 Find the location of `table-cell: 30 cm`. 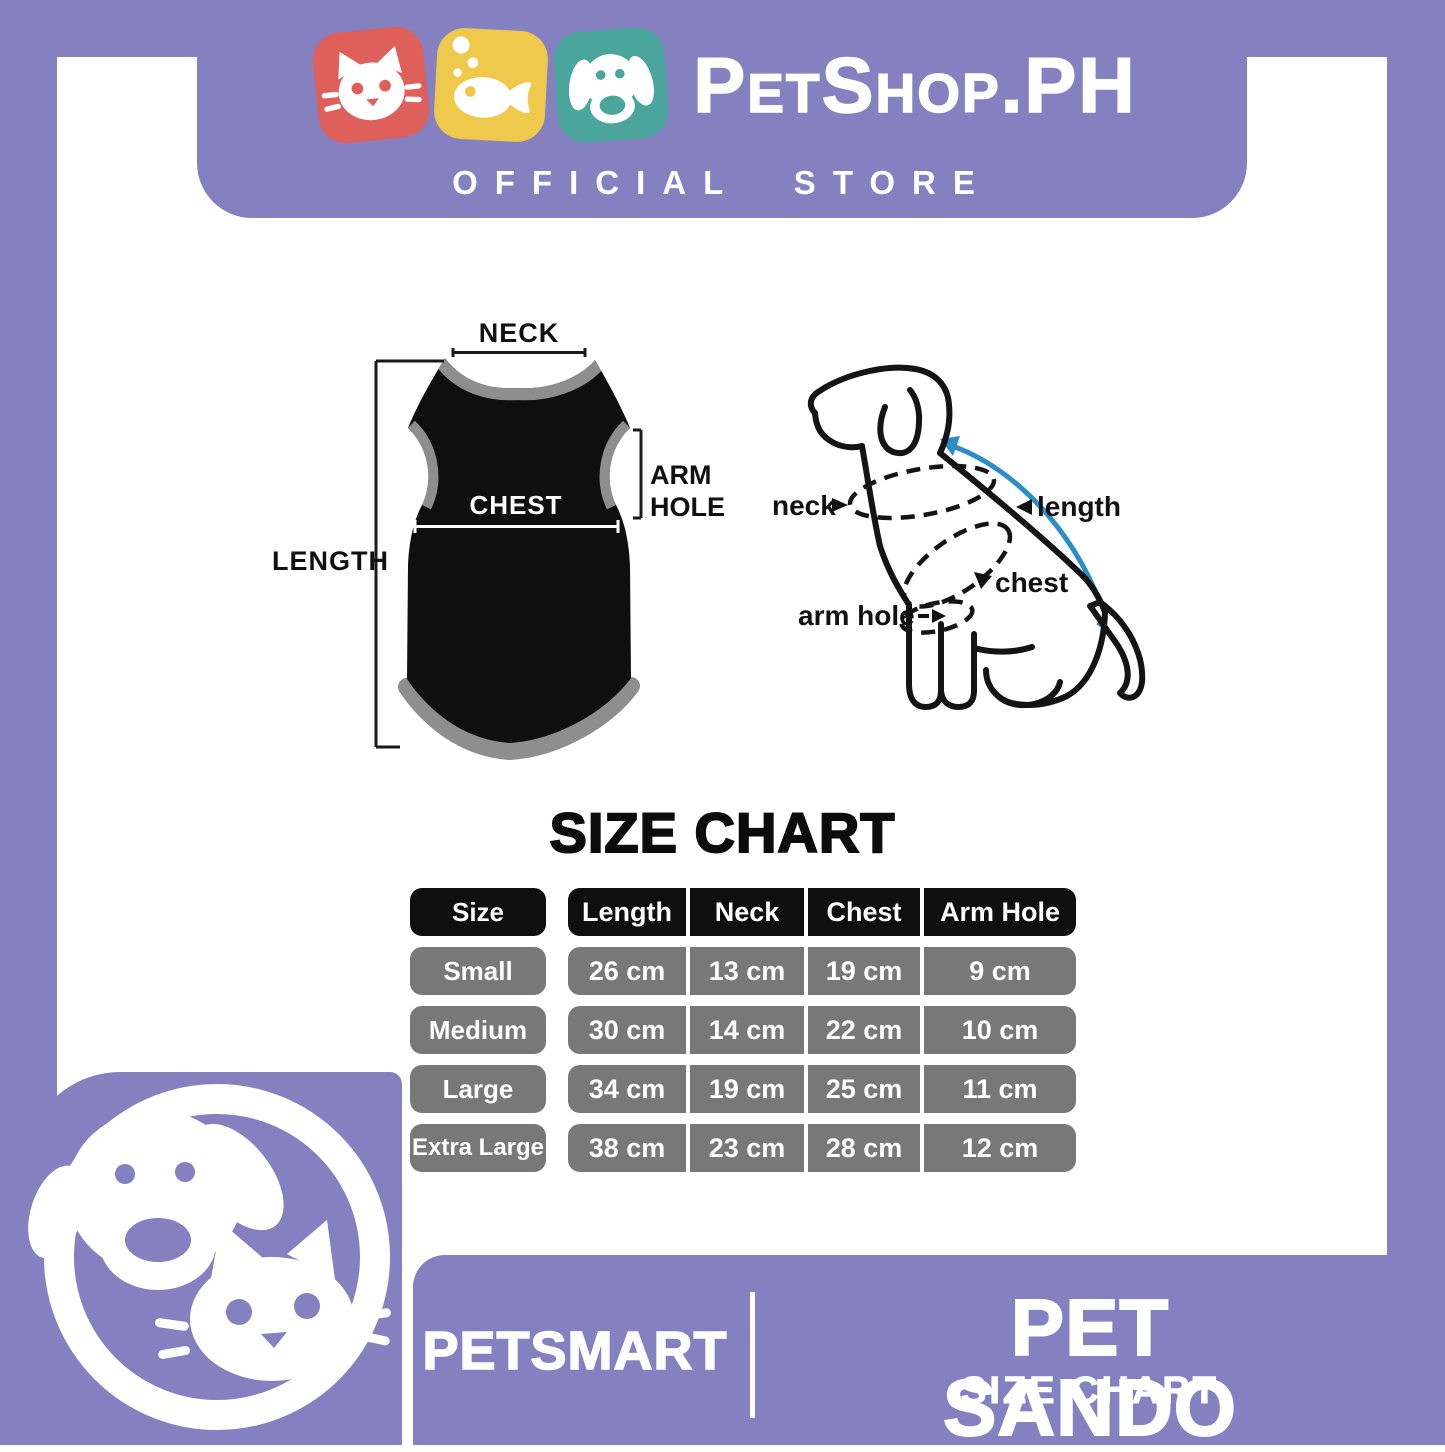

table-cell: 30 cm is located at coordinates (627, 1030).